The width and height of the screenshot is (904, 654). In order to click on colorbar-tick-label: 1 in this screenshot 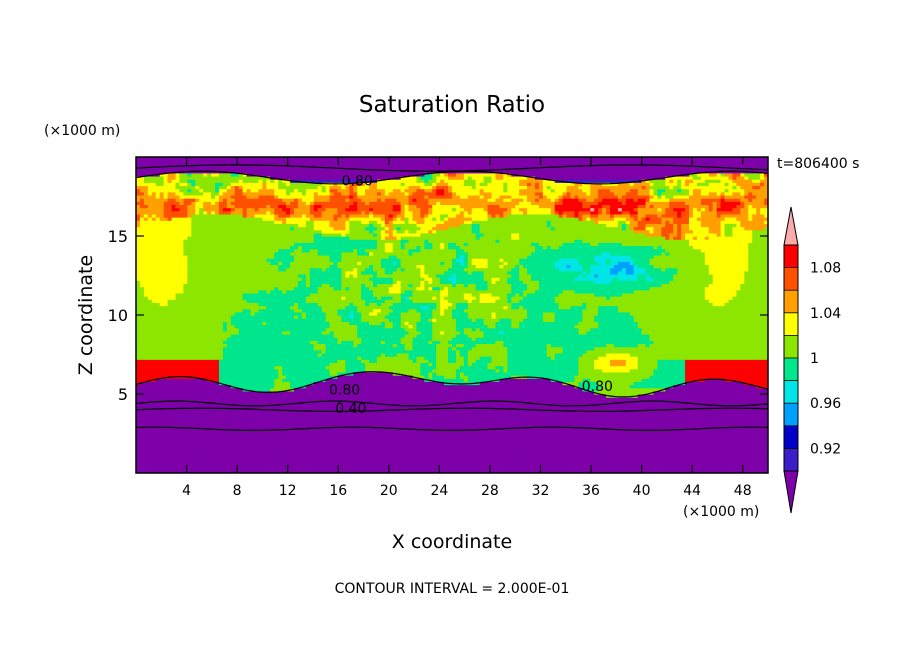, I will do `click(814, 359)`.